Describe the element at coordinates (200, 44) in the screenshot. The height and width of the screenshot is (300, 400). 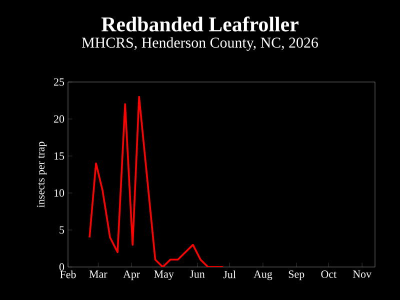
I see `chart-subtitle: MHCRS, Henderson County, NC, 2026` at that location.